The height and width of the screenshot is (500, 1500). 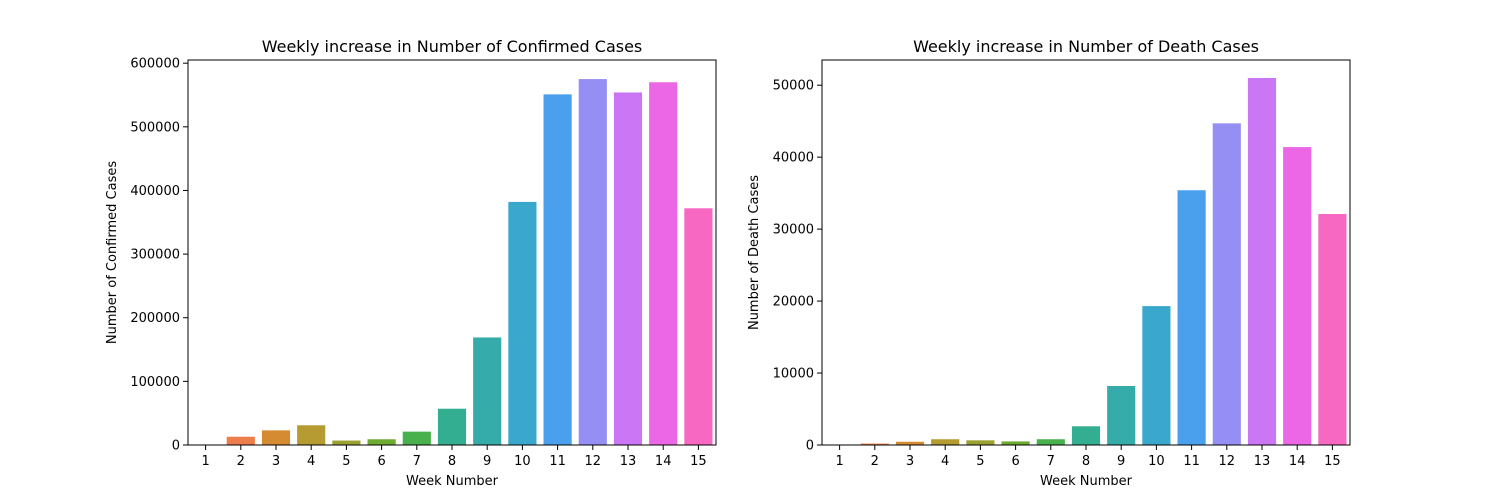 What do you see at coordinates (155, 382) in the screenshot?
I see `y-tick-label: 100000` at bounding box center [155, 382].